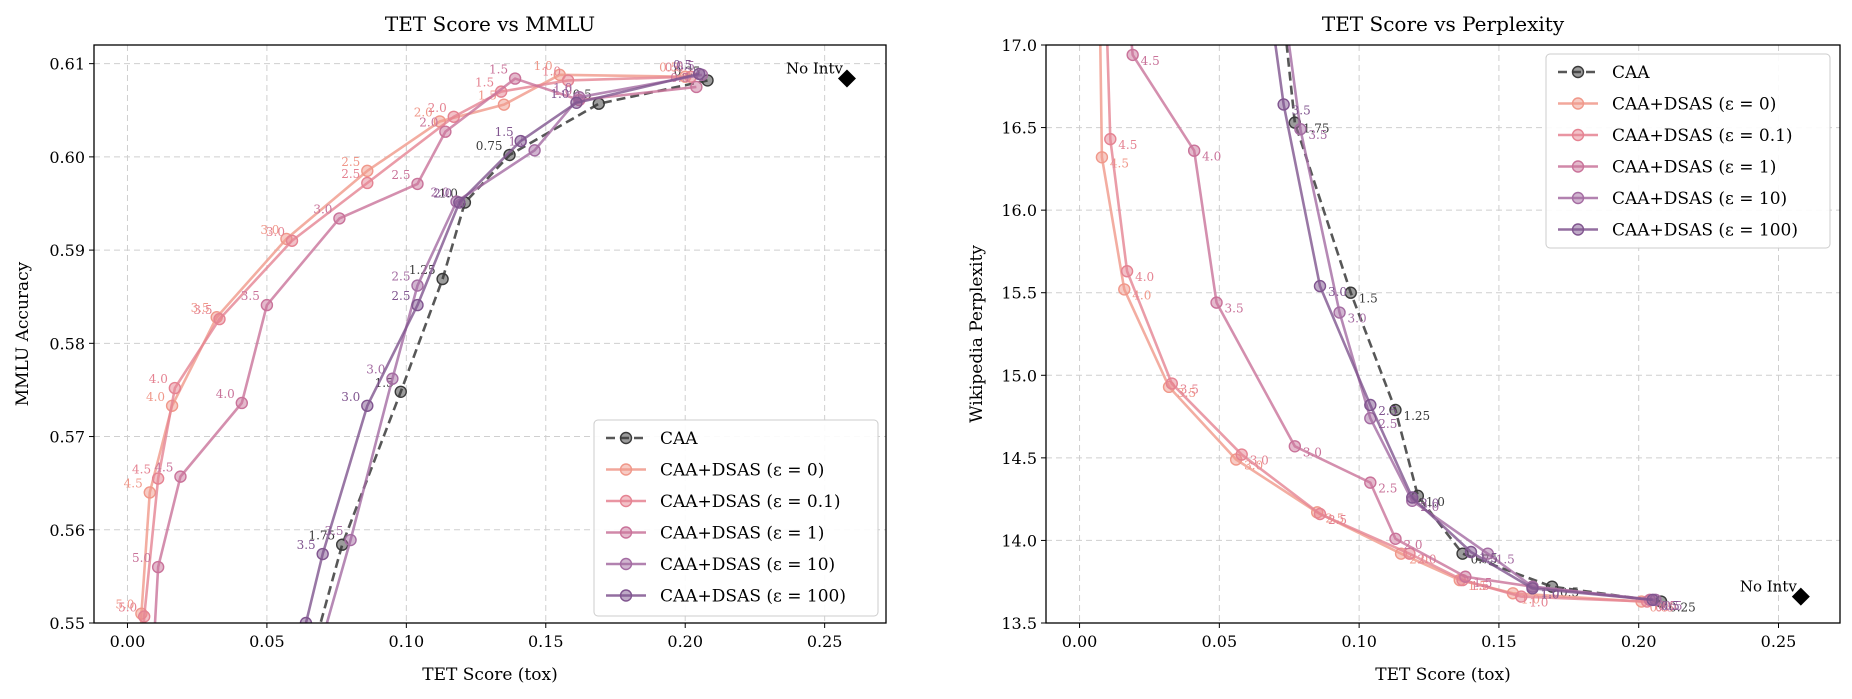 This screenshot has width=1852, height=699. I want to click on y-tick-label: 15.5, so click(1019, 293).